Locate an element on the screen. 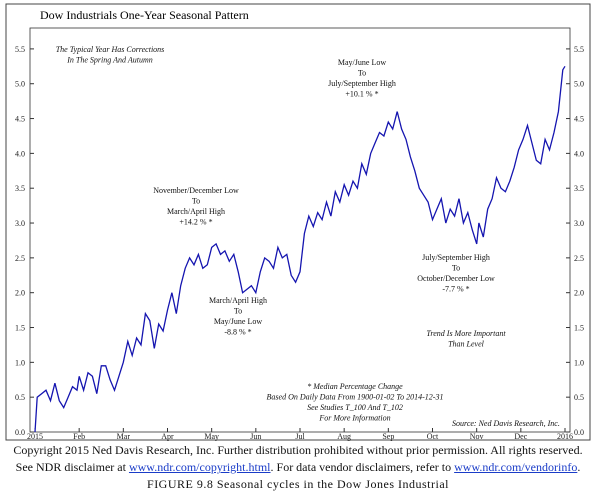 The height and width of the screenshot is (501, 596). y-tick-label: 5.5 is located at coordinates (20, 49).